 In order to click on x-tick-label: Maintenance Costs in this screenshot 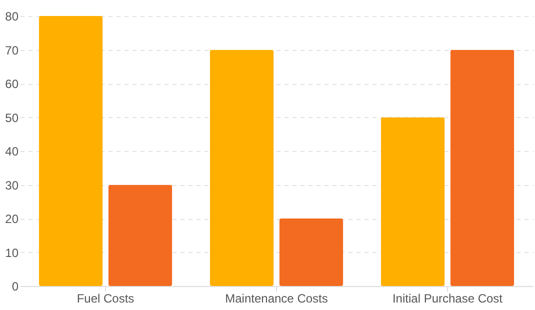, I will do `click(276, 299)`.